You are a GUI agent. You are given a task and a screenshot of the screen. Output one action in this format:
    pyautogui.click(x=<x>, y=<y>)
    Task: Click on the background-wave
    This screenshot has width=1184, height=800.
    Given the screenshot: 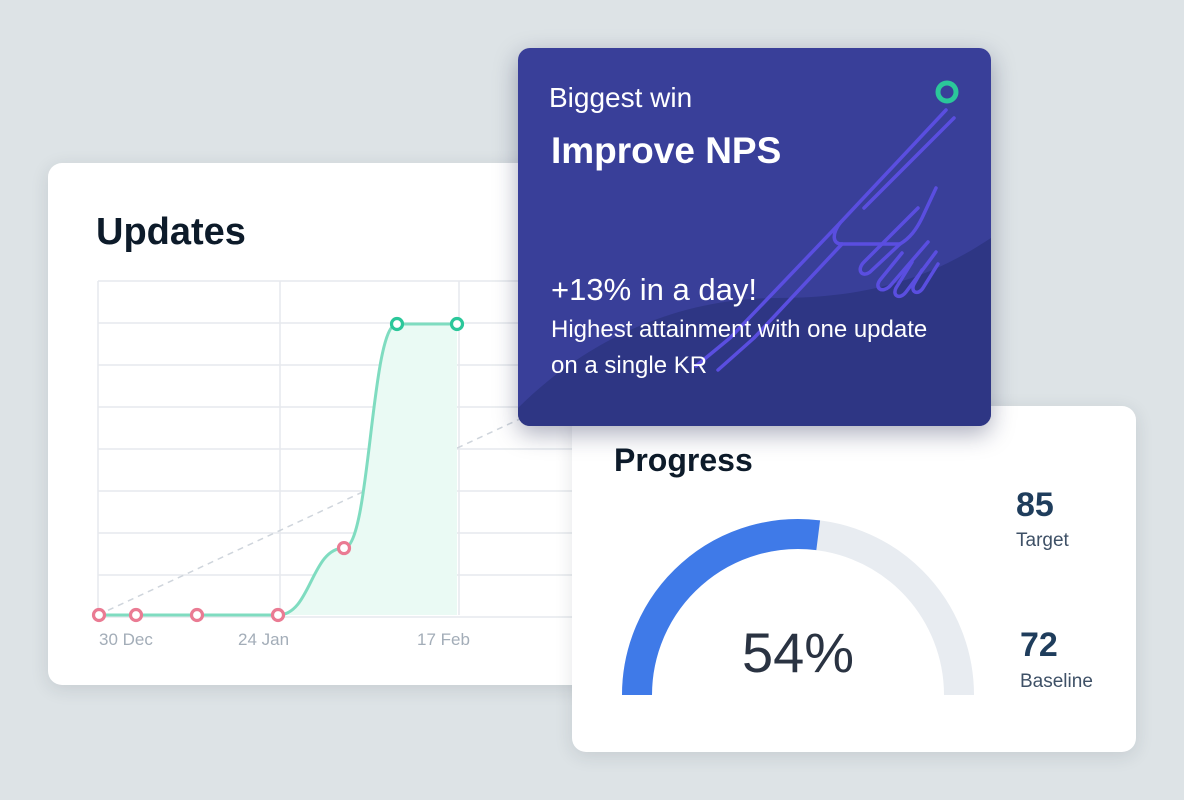 What is the action you would take?
    pyautogui.click(x=754, y=332)
    